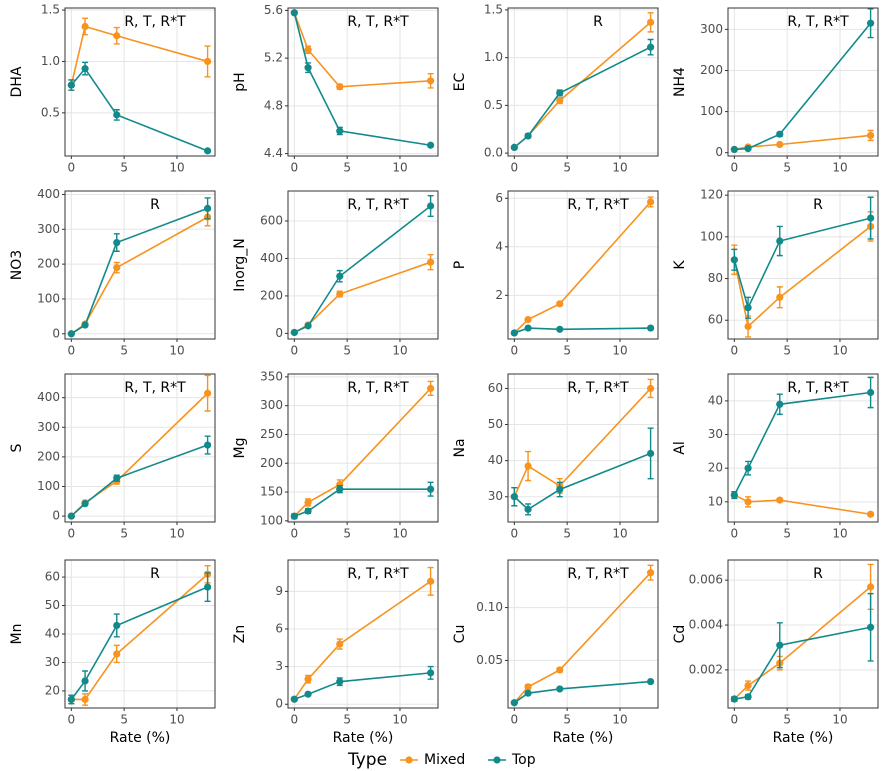 The width and height of the screenshot is (882, 771). I want to click on y-axis-label: Cu, so click(460, 634).